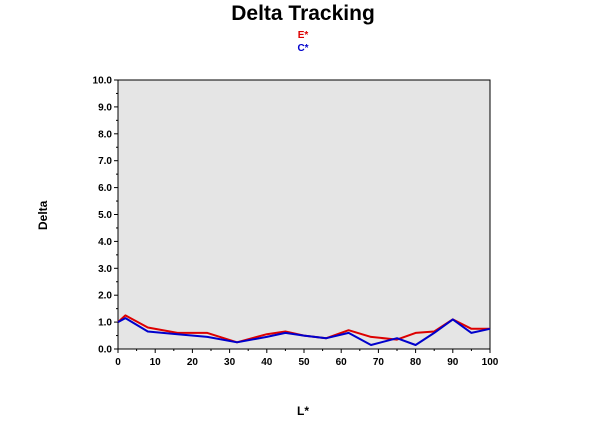  What do you see at coordinates (267, 362) in the screenshot?
I see `x-tick-label: 40` at bounding box center [267, 362].